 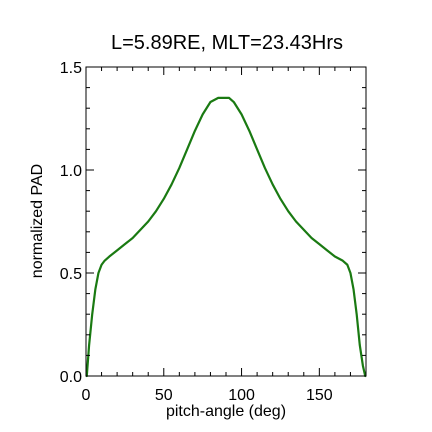 I want to click on y-tick-label: 0.5, so click(x=71, y=274).